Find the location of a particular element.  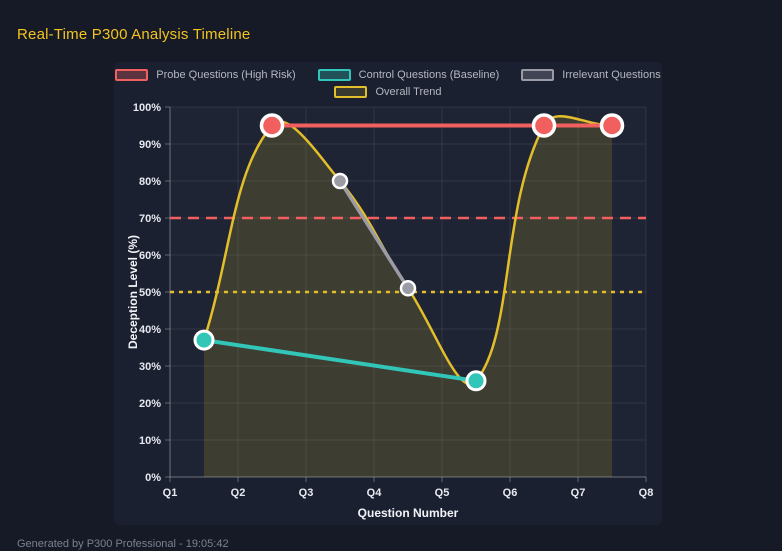

y-tick-label: 20% is located at coordinates (150, 404).